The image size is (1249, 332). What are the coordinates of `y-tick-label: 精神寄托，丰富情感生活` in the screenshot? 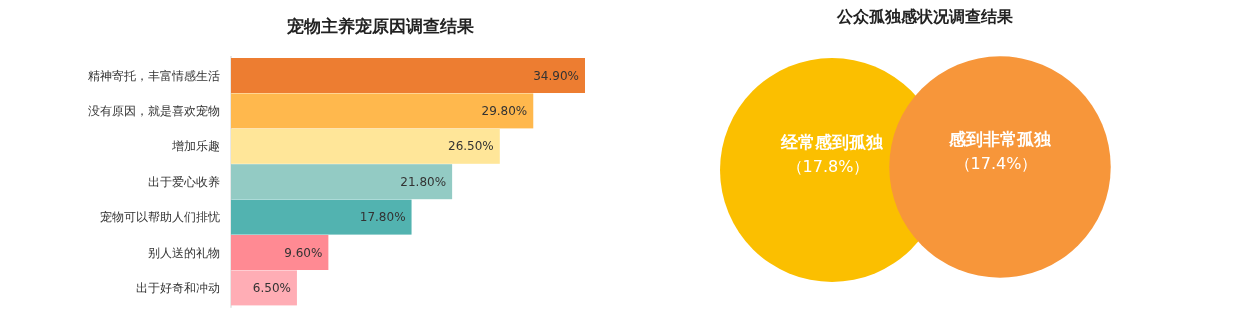 It's located at (154, 75).